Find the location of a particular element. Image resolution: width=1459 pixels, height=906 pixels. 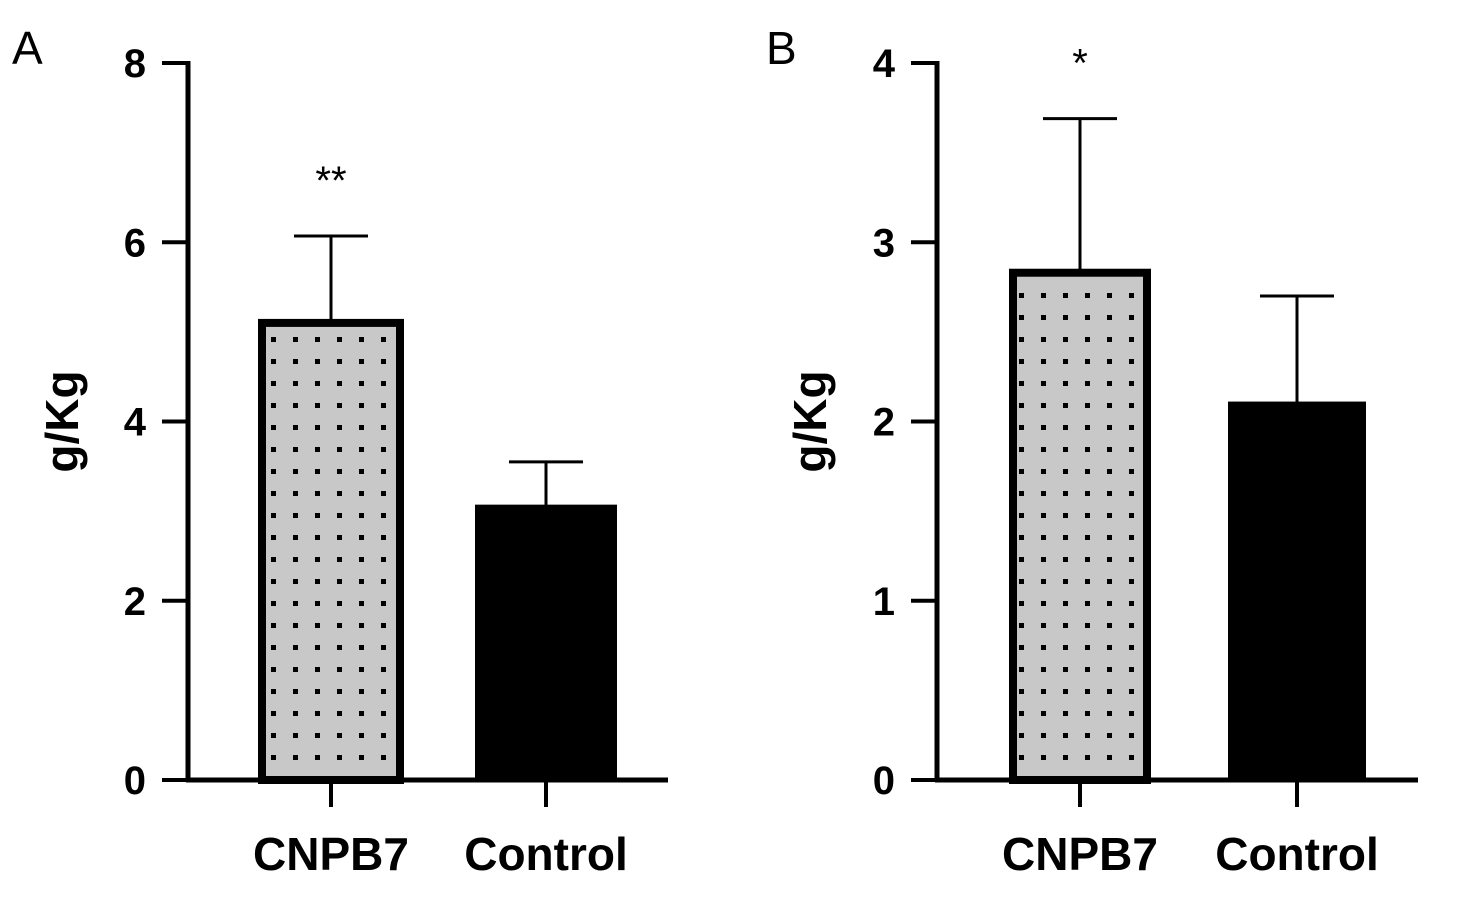

panel-letter: A is located at coordinates (27, 48).